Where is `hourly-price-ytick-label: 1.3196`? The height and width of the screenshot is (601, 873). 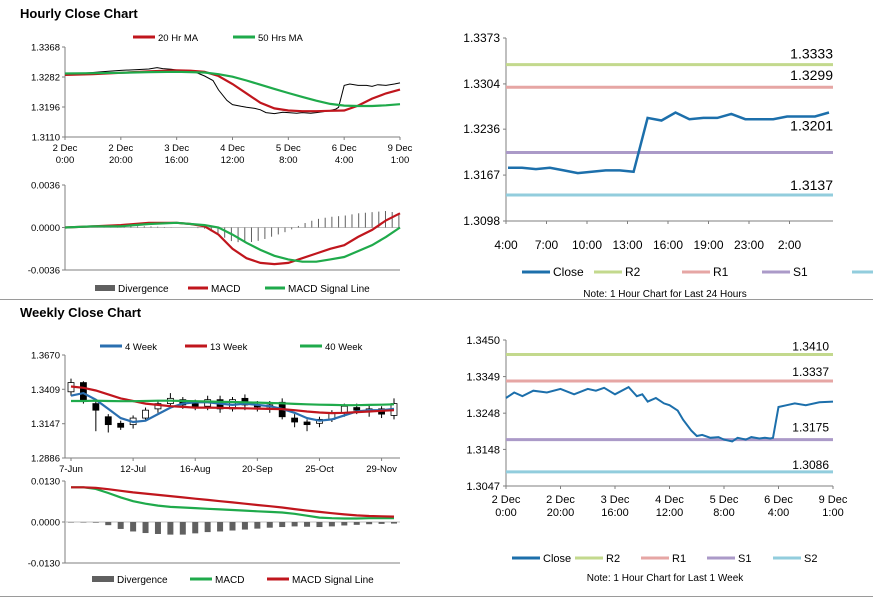
hourly-price-ytick-label: 1.3196 is located at coordinates (45, 108).